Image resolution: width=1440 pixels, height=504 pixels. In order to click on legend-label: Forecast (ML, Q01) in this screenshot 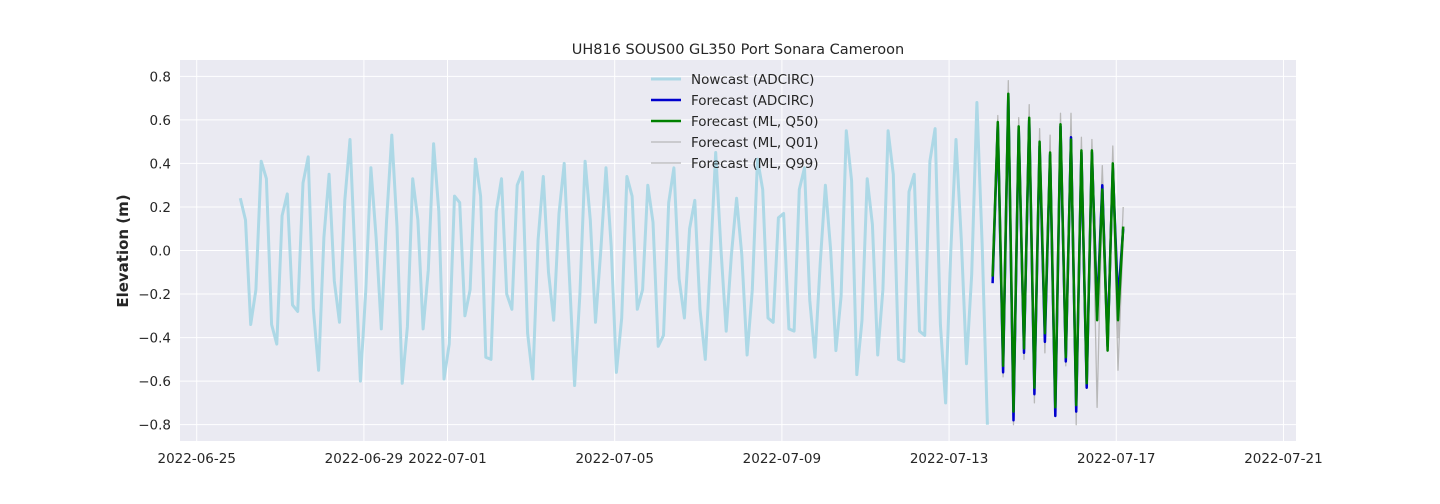, I will do `click(755, 143)`.